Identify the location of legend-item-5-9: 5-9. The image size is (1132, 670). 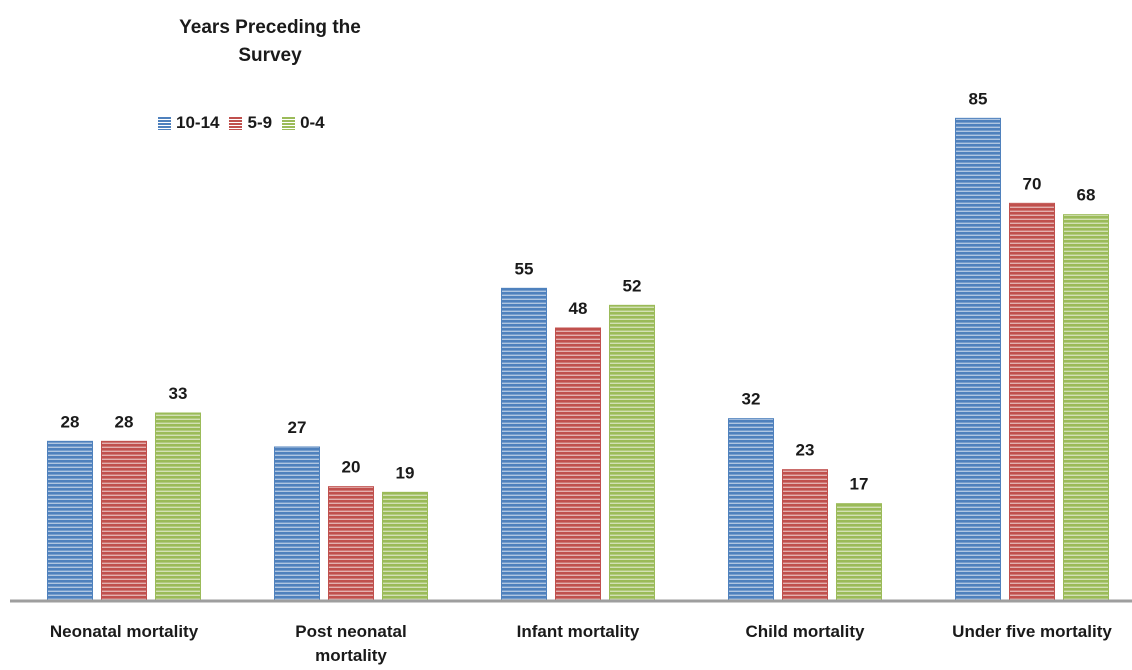
(250, 123).